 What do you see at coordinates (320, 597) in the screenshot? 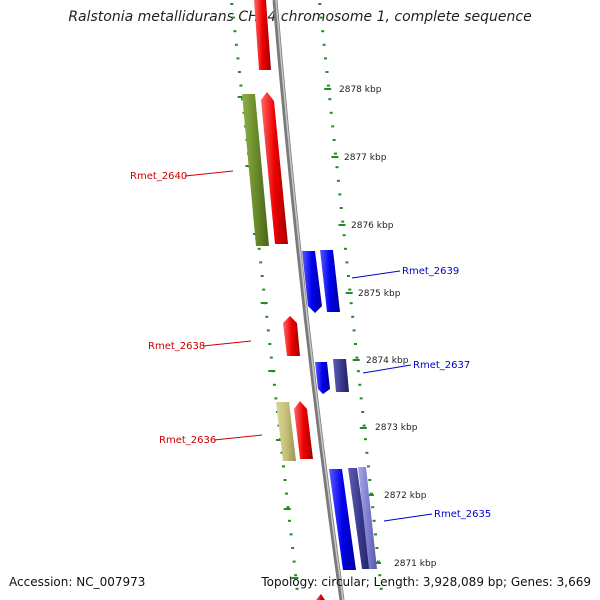
I see `gene-bottom-red` at bounding box center [320, 597].